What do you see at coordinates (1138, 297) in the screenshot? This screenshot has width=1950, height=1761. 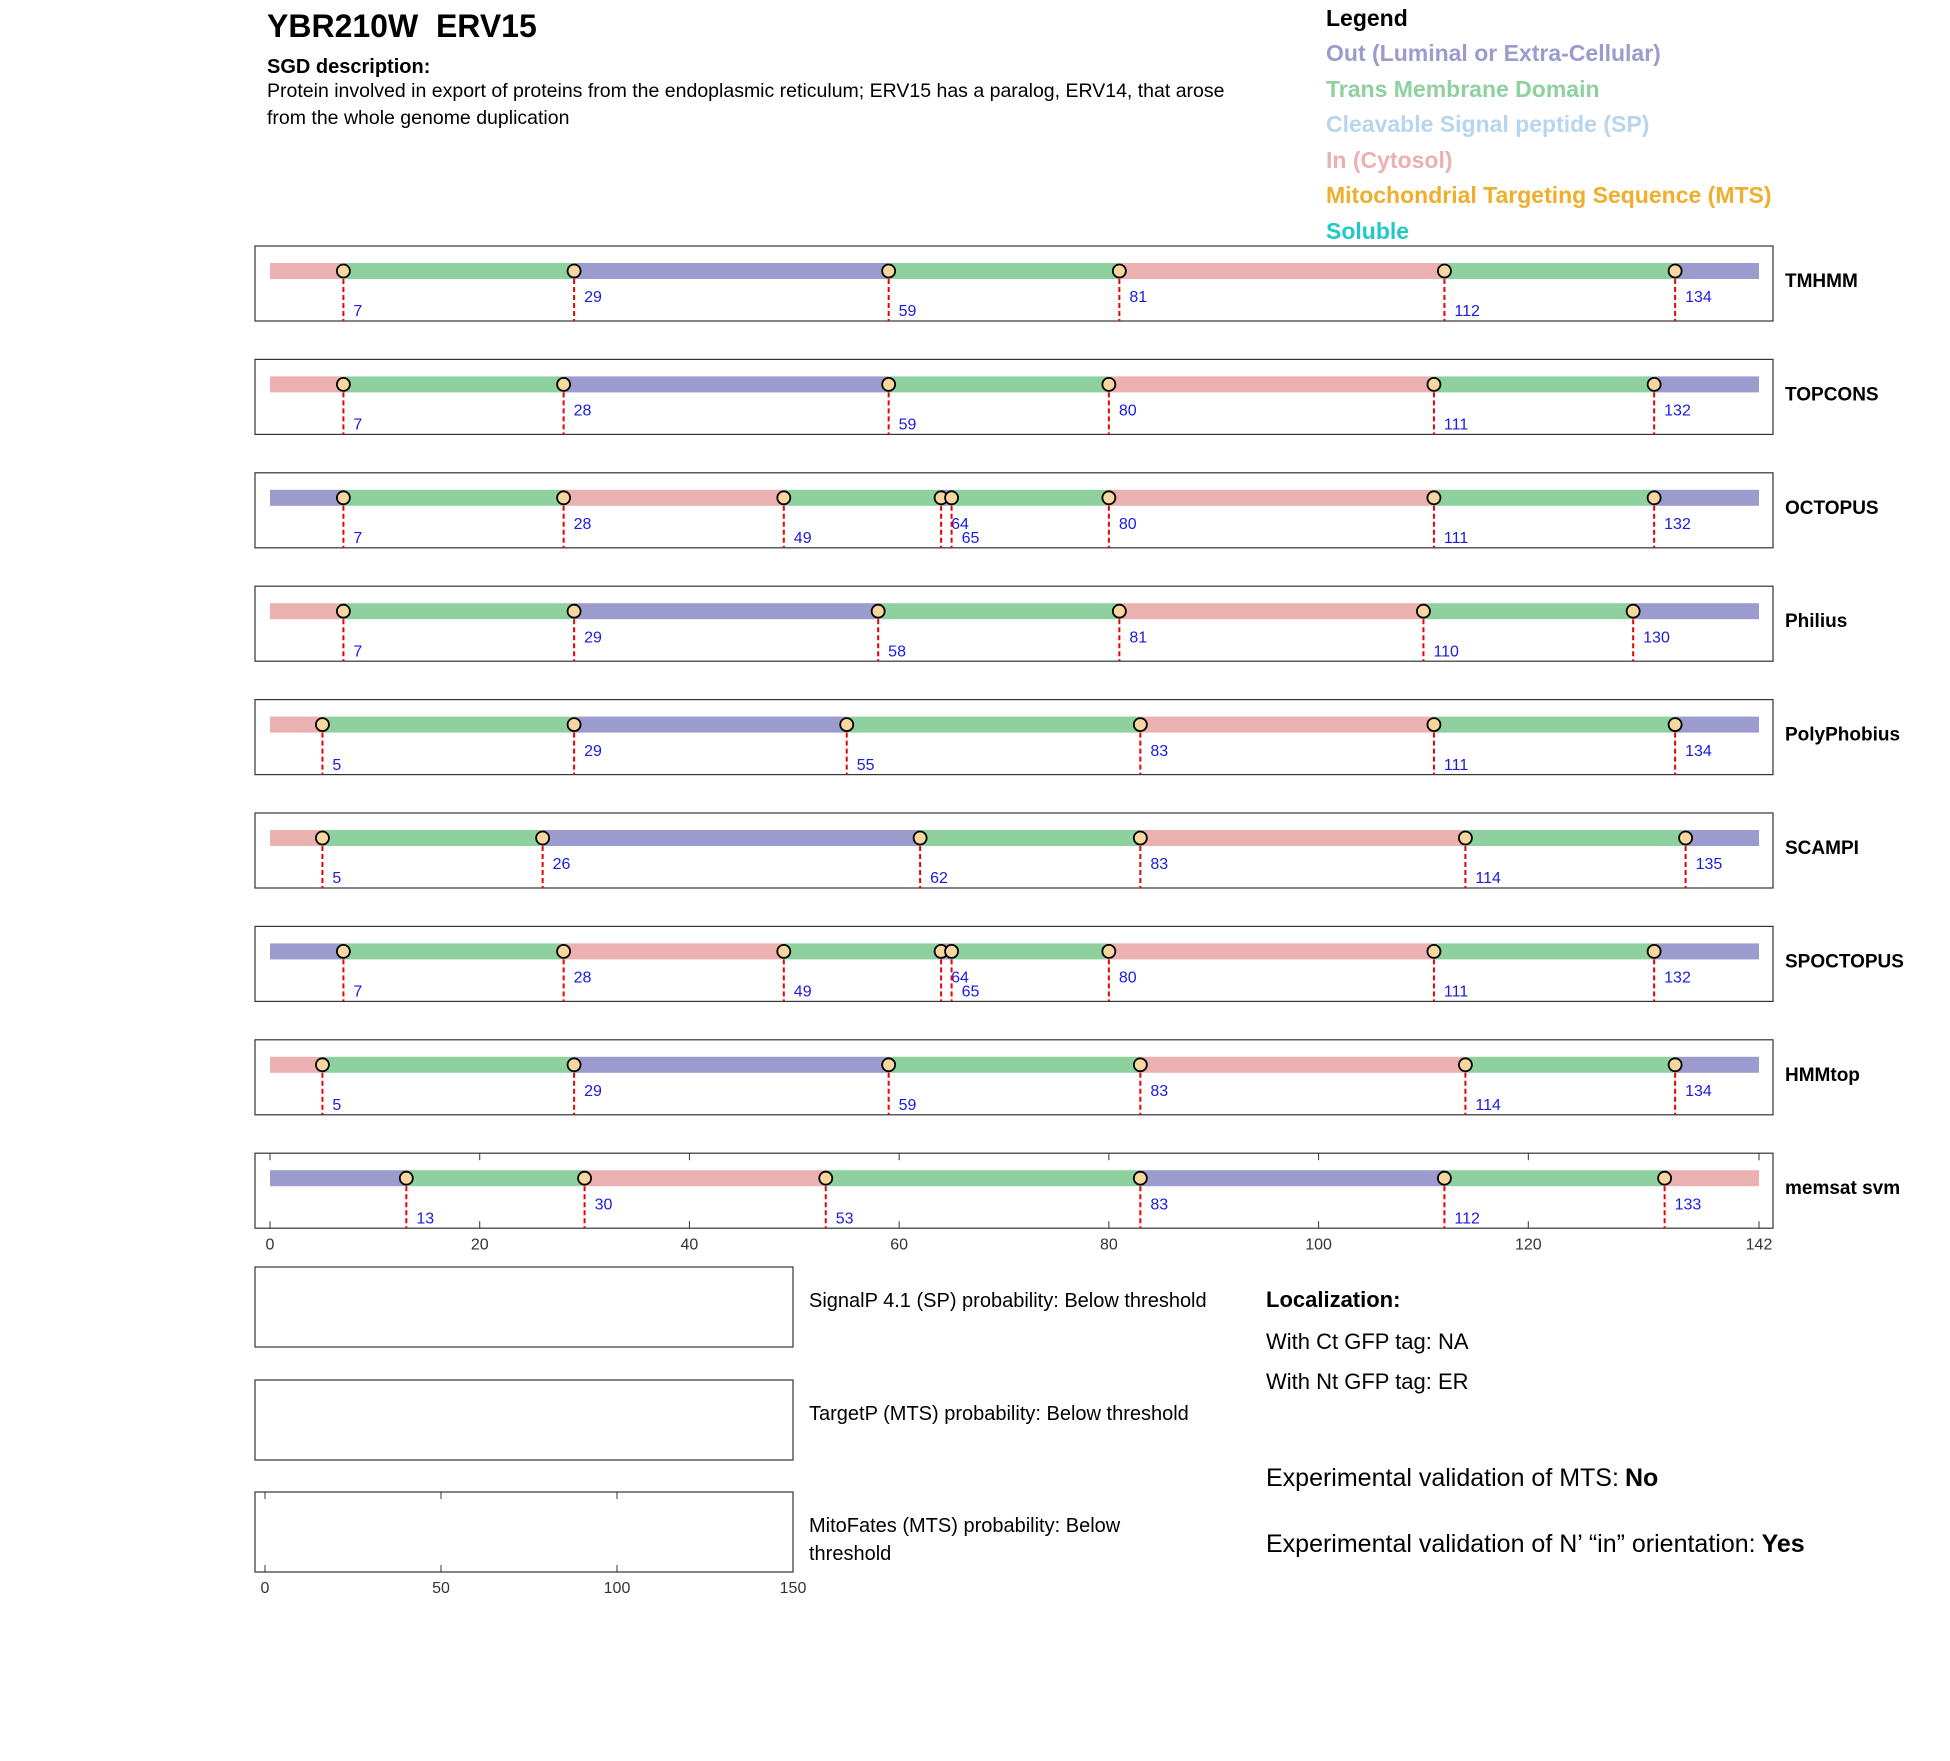 I see `boundary-label: 81` at bounding box center [1138, 297].